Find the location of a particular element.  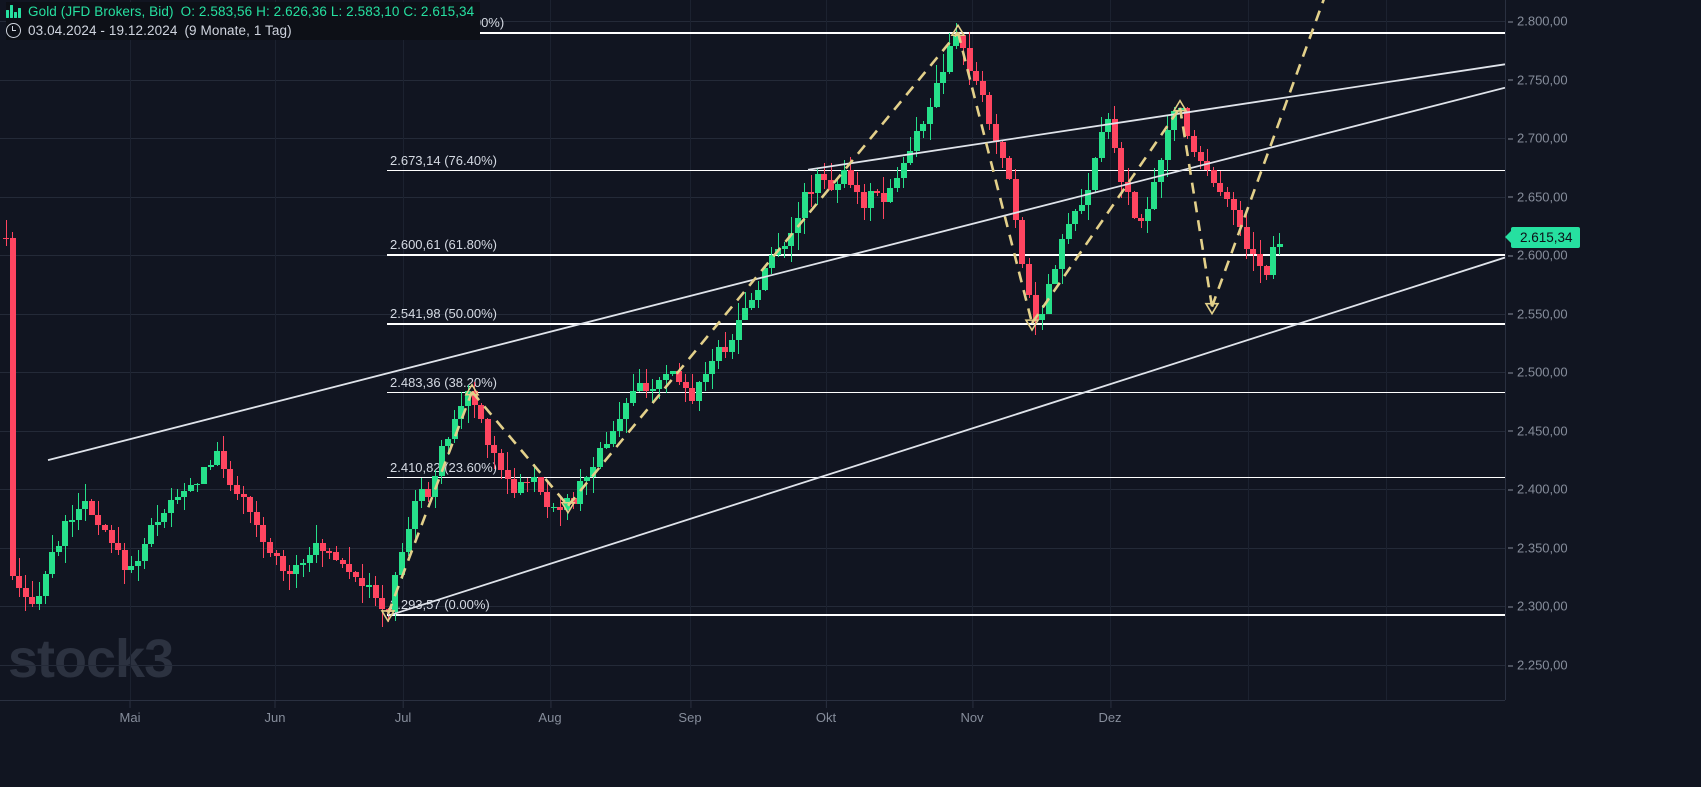

time-tick: Jul is located at coordinates (403, 712).